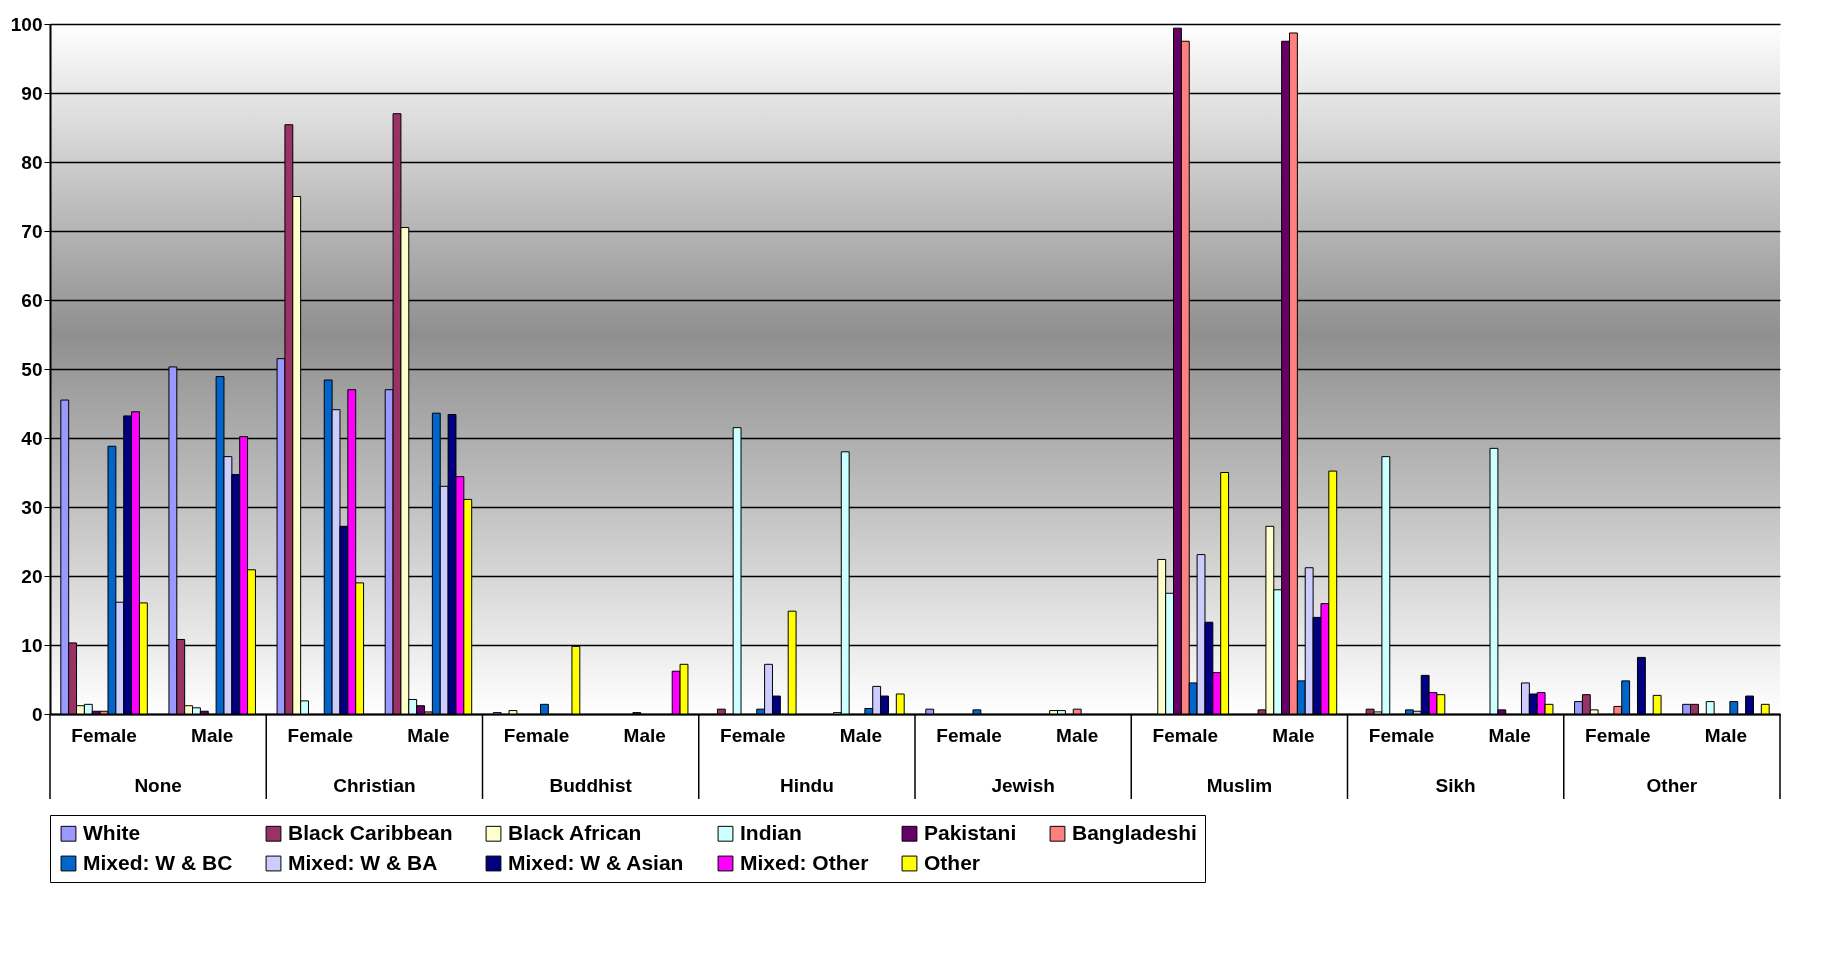 This screenshot has width=1825, height=976. What do you see at coordinates (26, 24) in the screenshot?
I see `y-tick-label: 100` at bounding box center [26, 24].